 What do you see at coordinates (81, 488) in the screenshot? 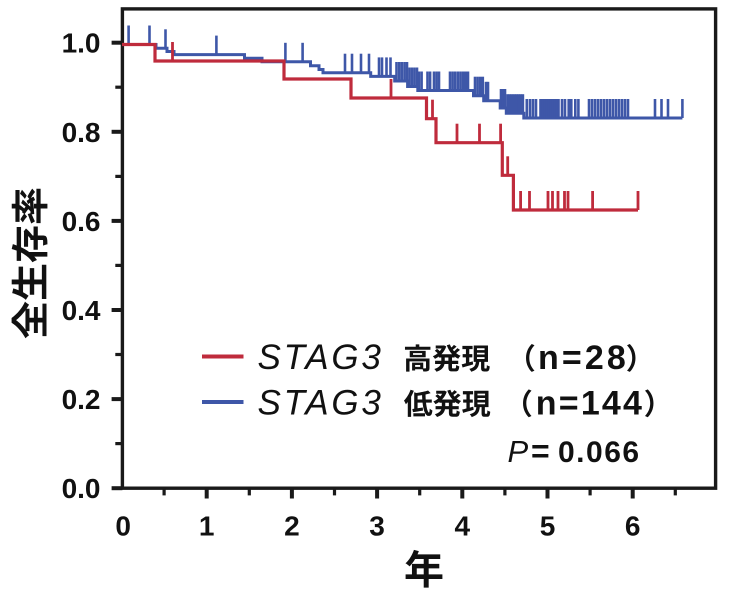
I see `svg-text: 0.0` at bounding box center [81, 488].